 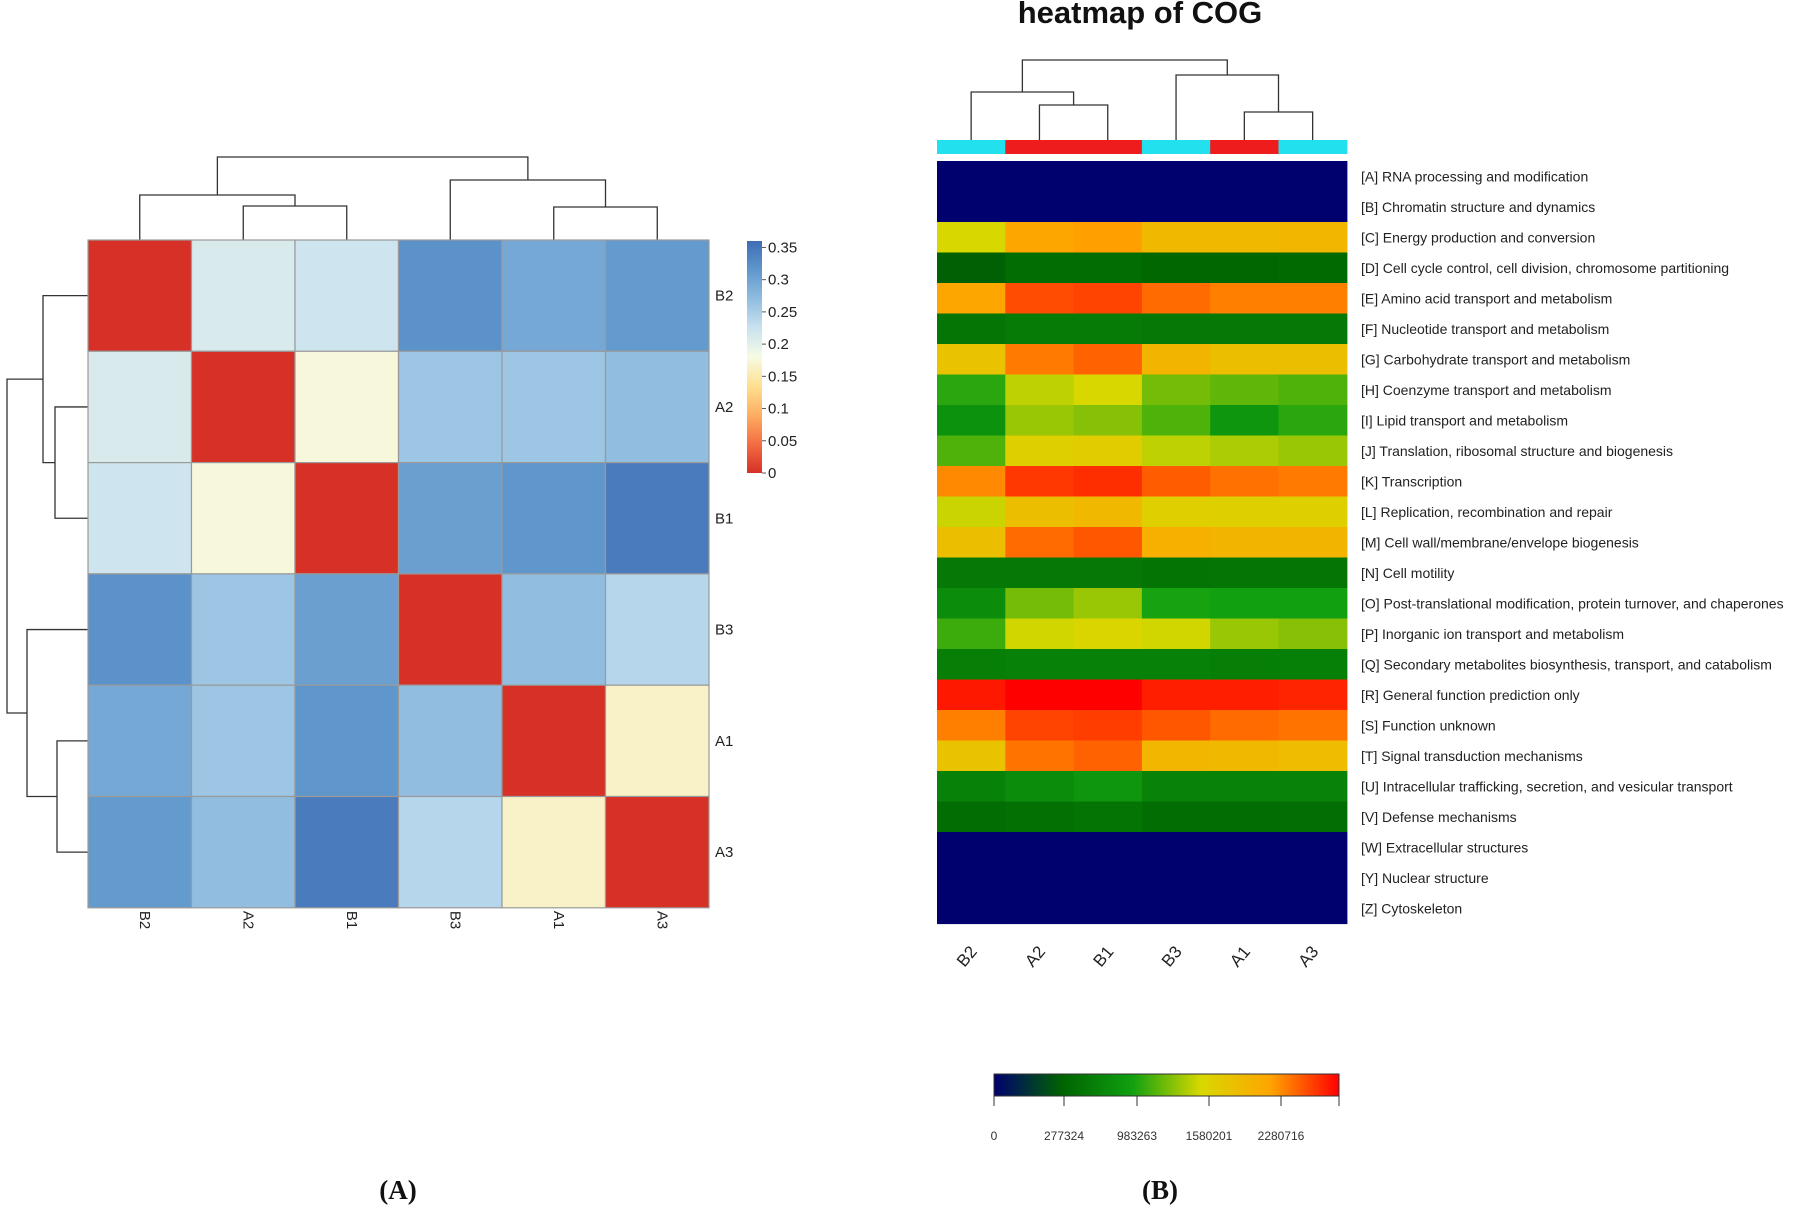 I want to click on panel-b-category-label: [R] General function prediction only, so click(x=1470, y=695).